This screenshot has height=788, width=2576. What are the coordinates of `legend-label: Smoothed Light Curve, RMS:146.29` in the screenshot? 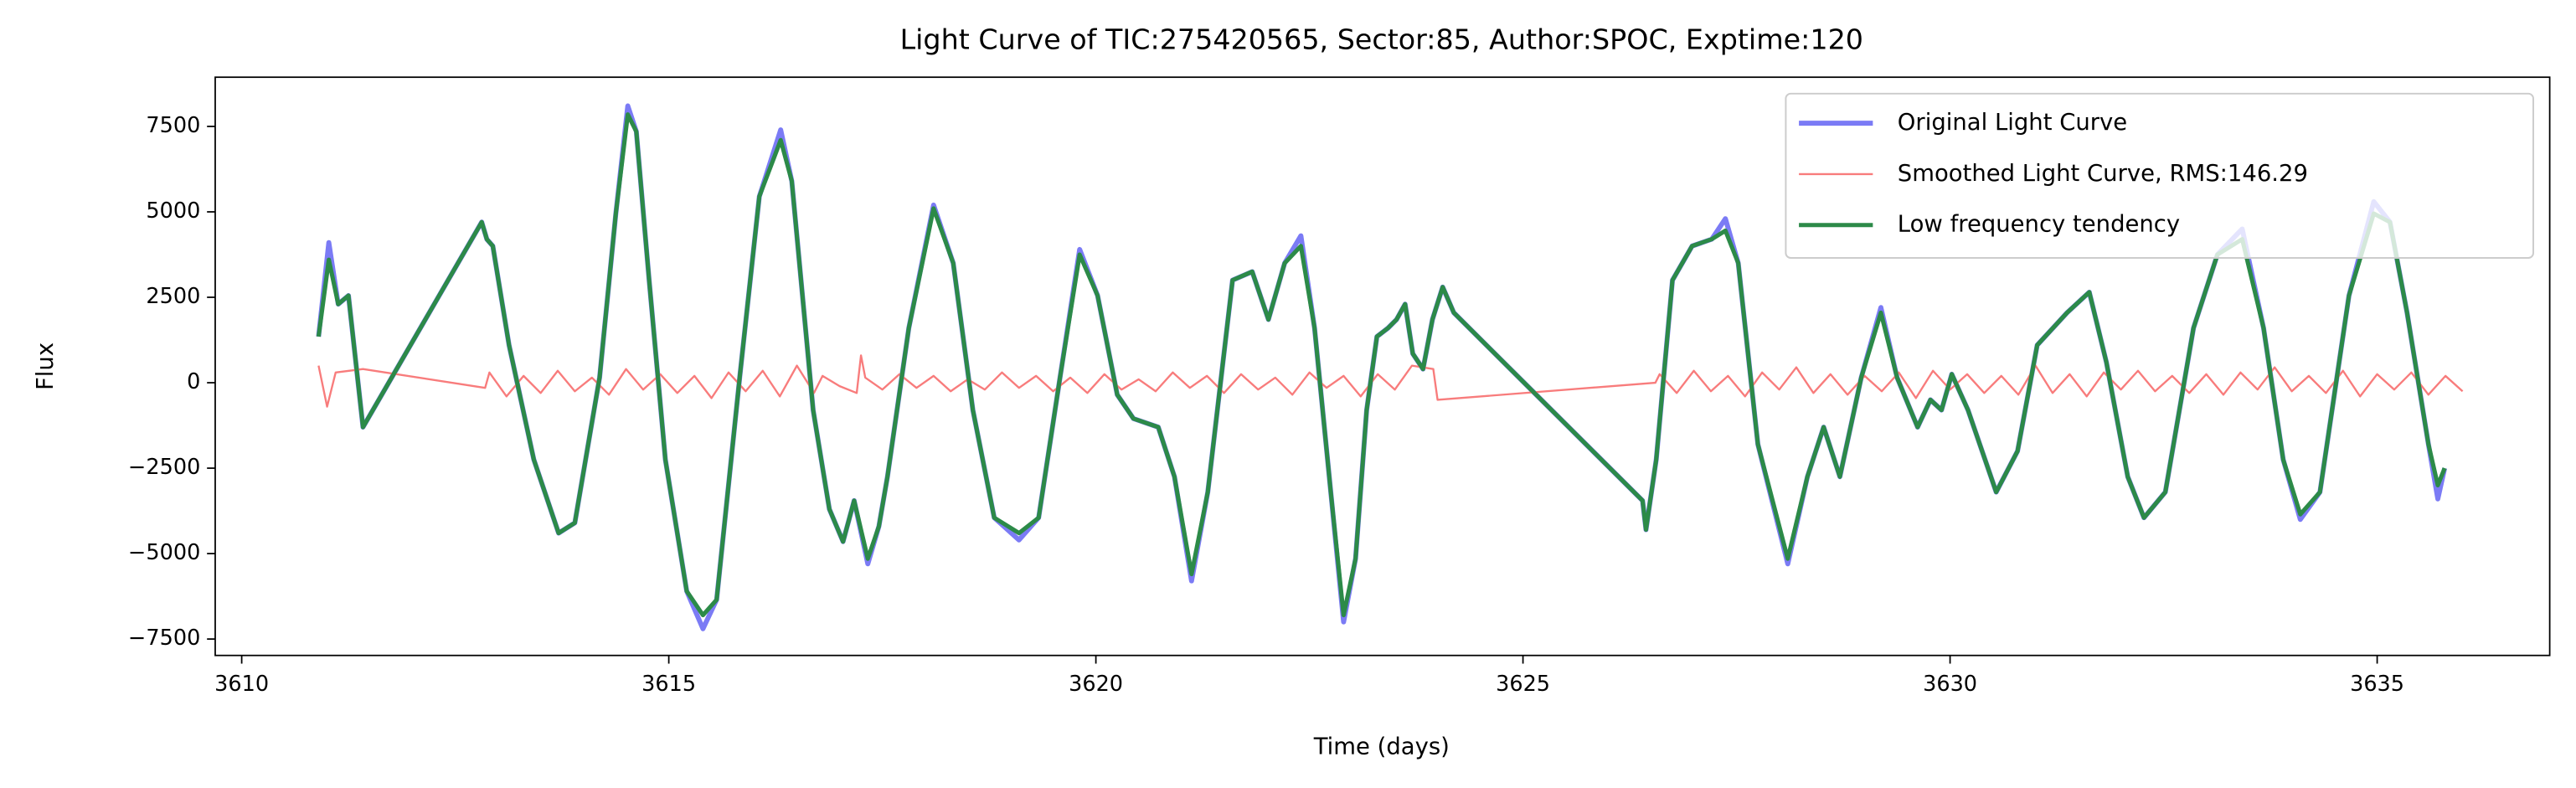 It's located at (2103, 174).